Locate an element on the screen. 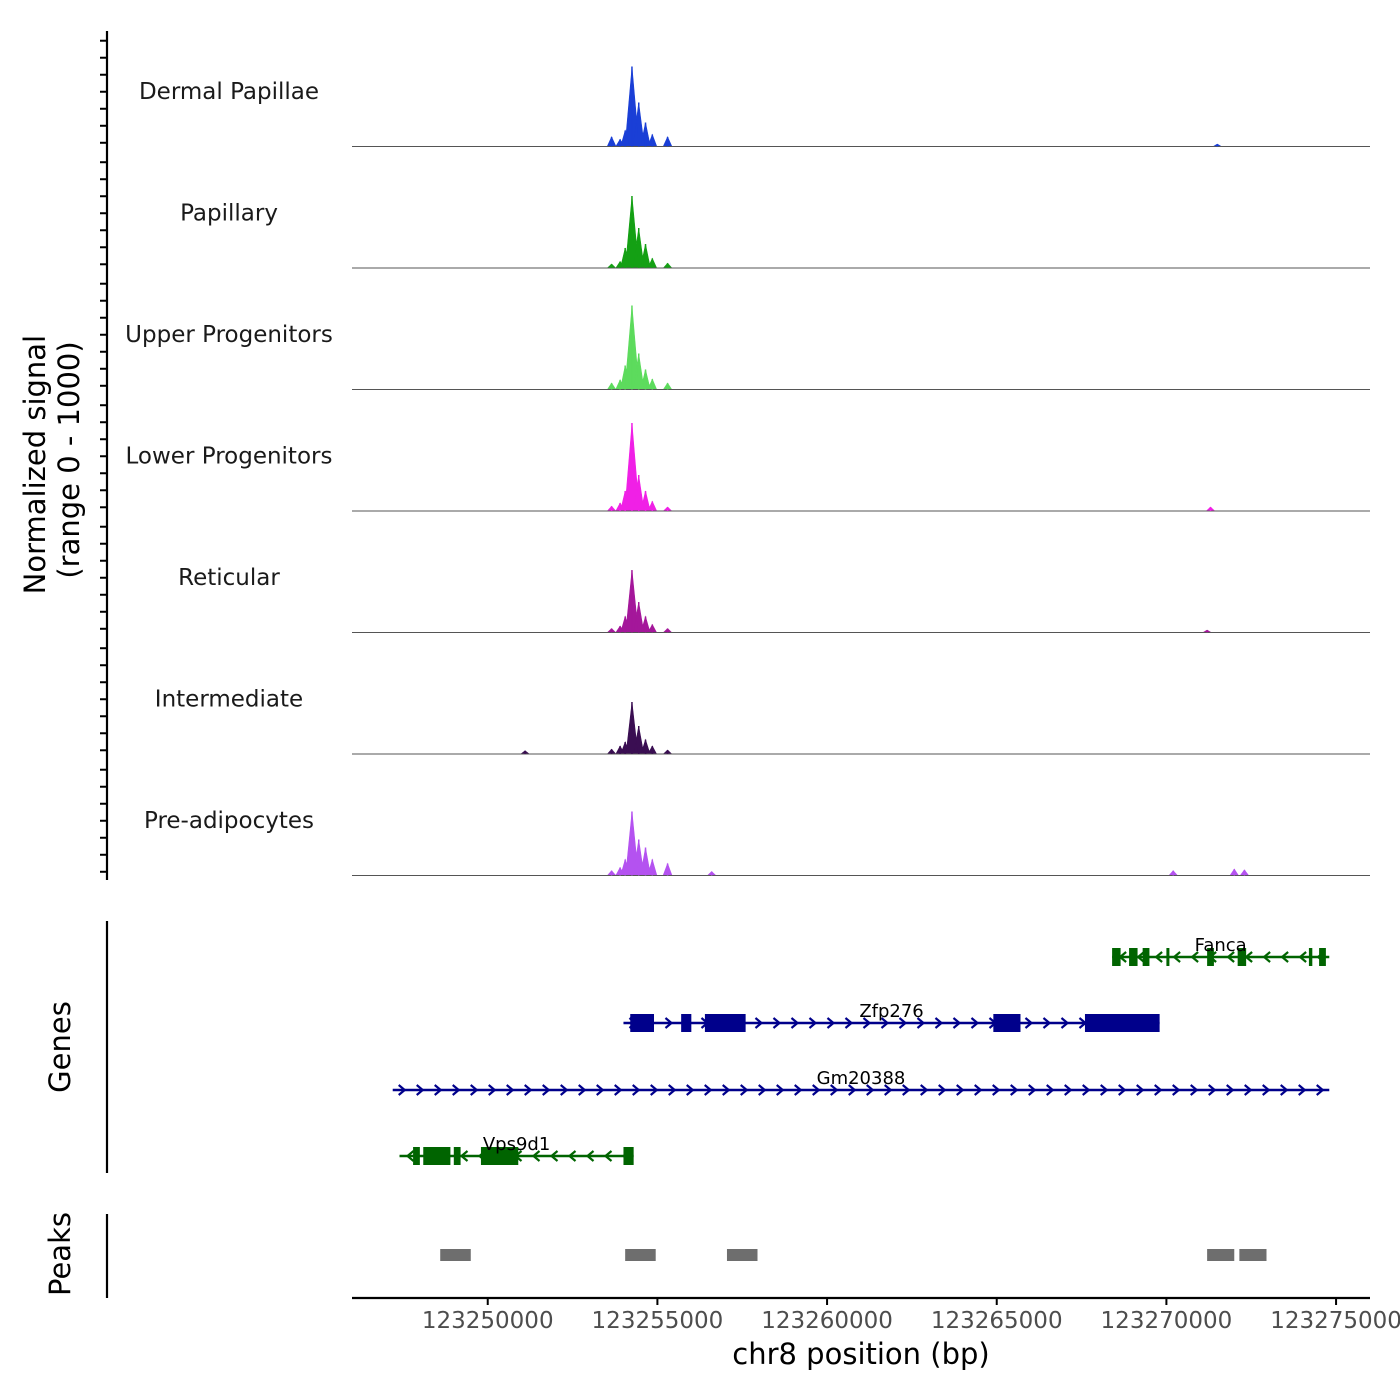 The image size is (1400, 1400). x-tick-label: 123265000 is located at coordinates (997, 1321).